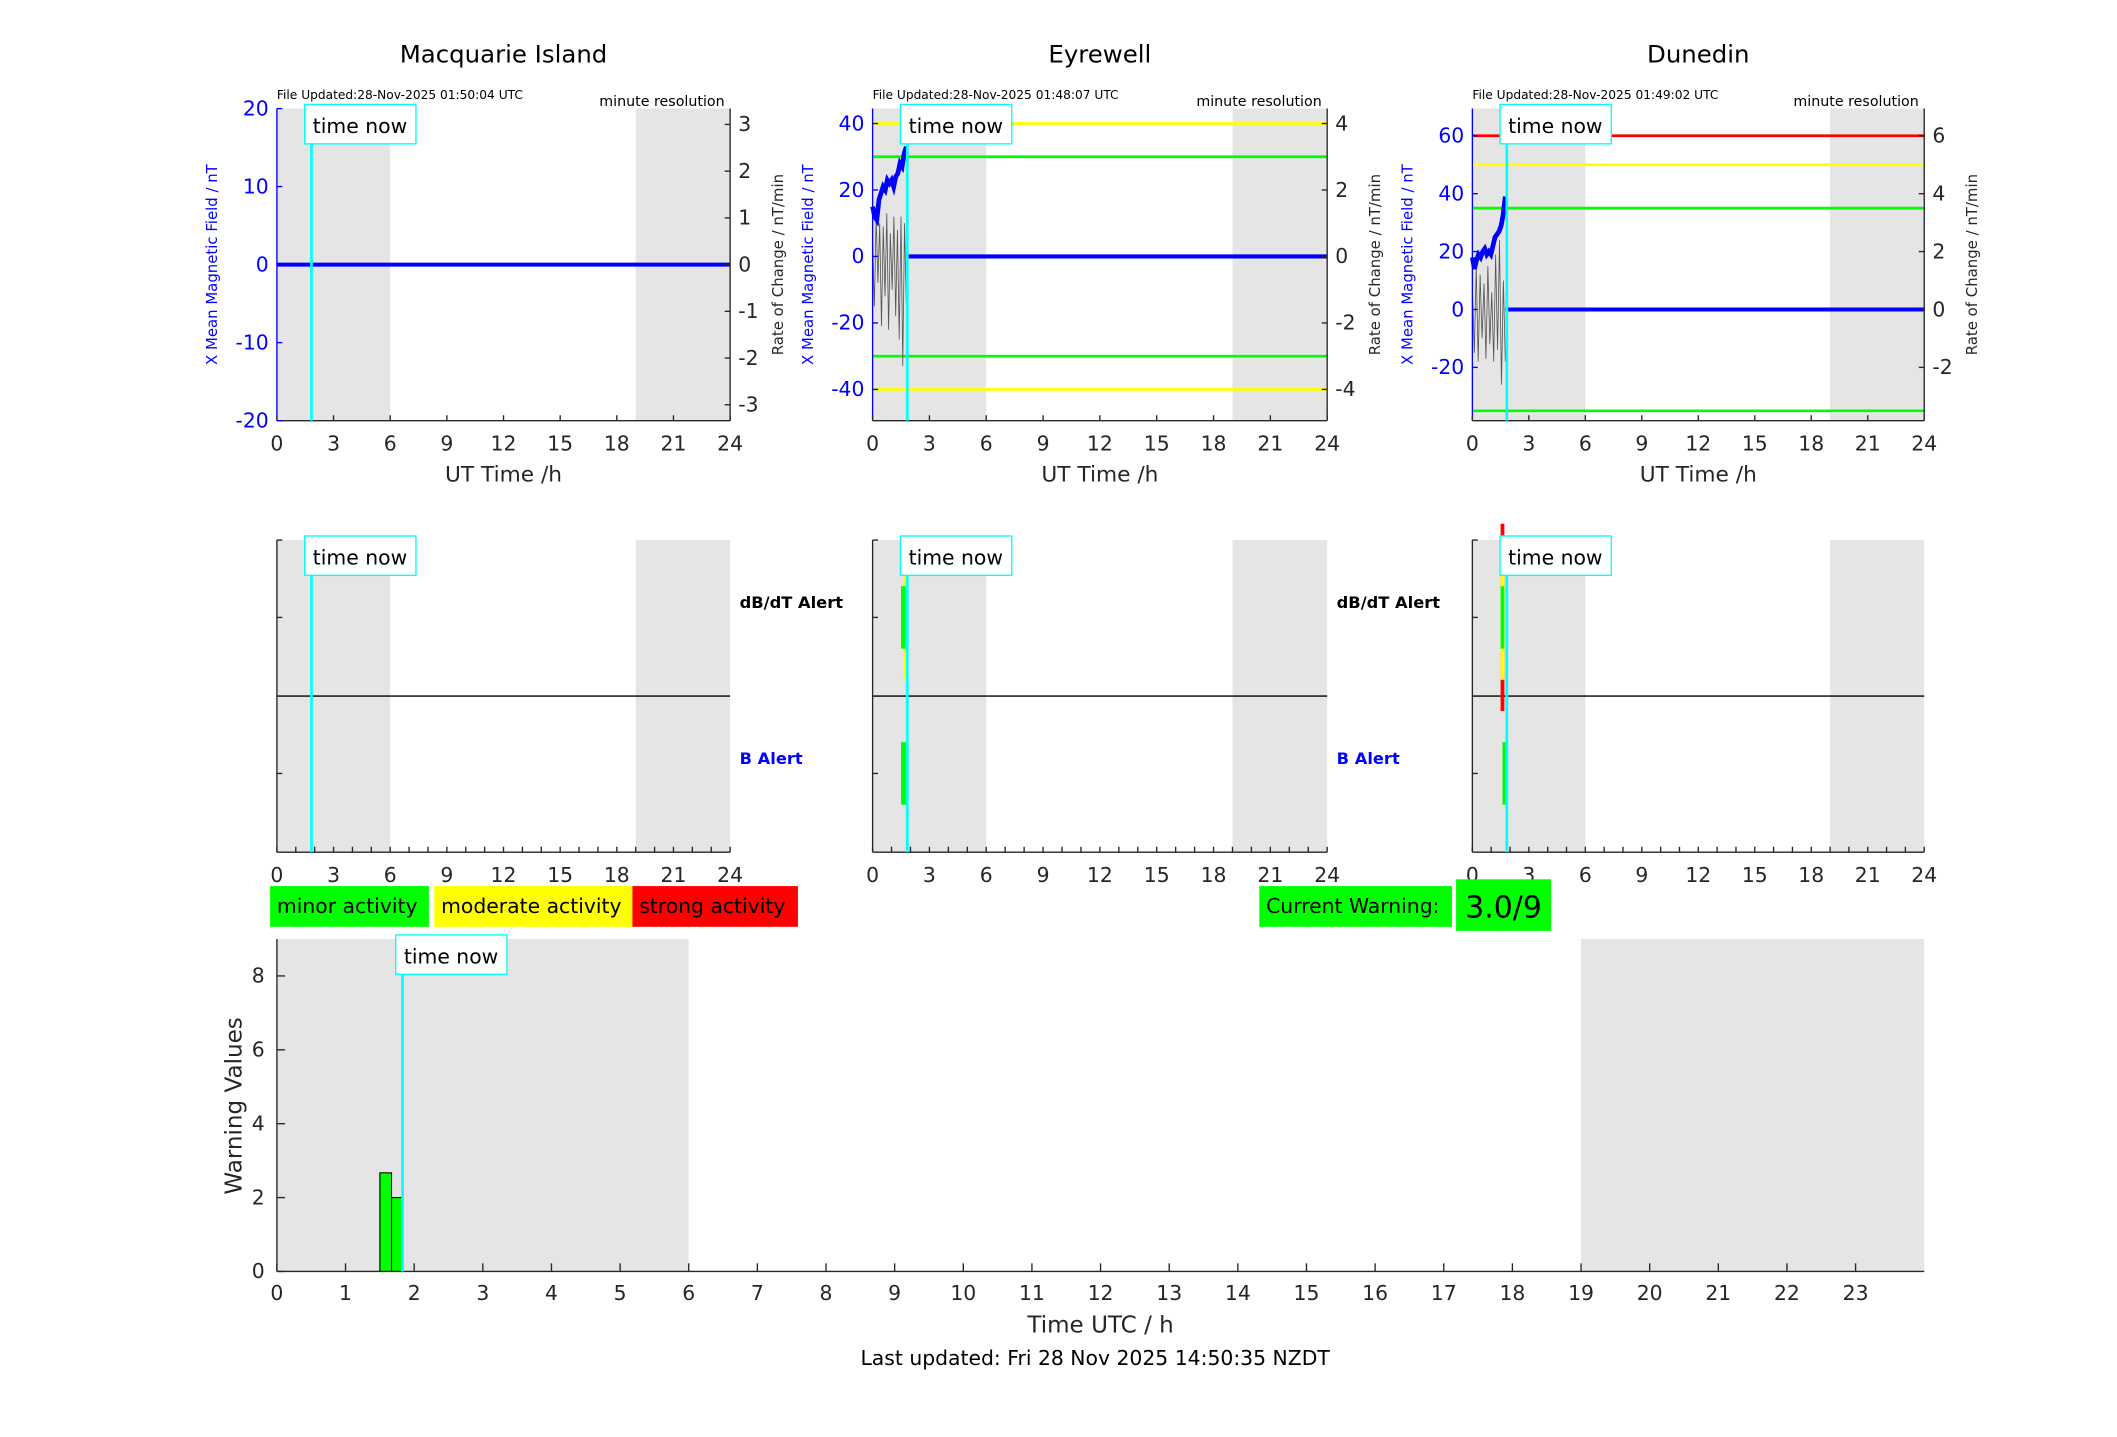 Image resolution: width=2117 pixels, height=1437 pixels. What do you see at coordinates (744, 218) in the screenshot?
I see `y2-tick-label: 1` at bounding box center [744, 218].